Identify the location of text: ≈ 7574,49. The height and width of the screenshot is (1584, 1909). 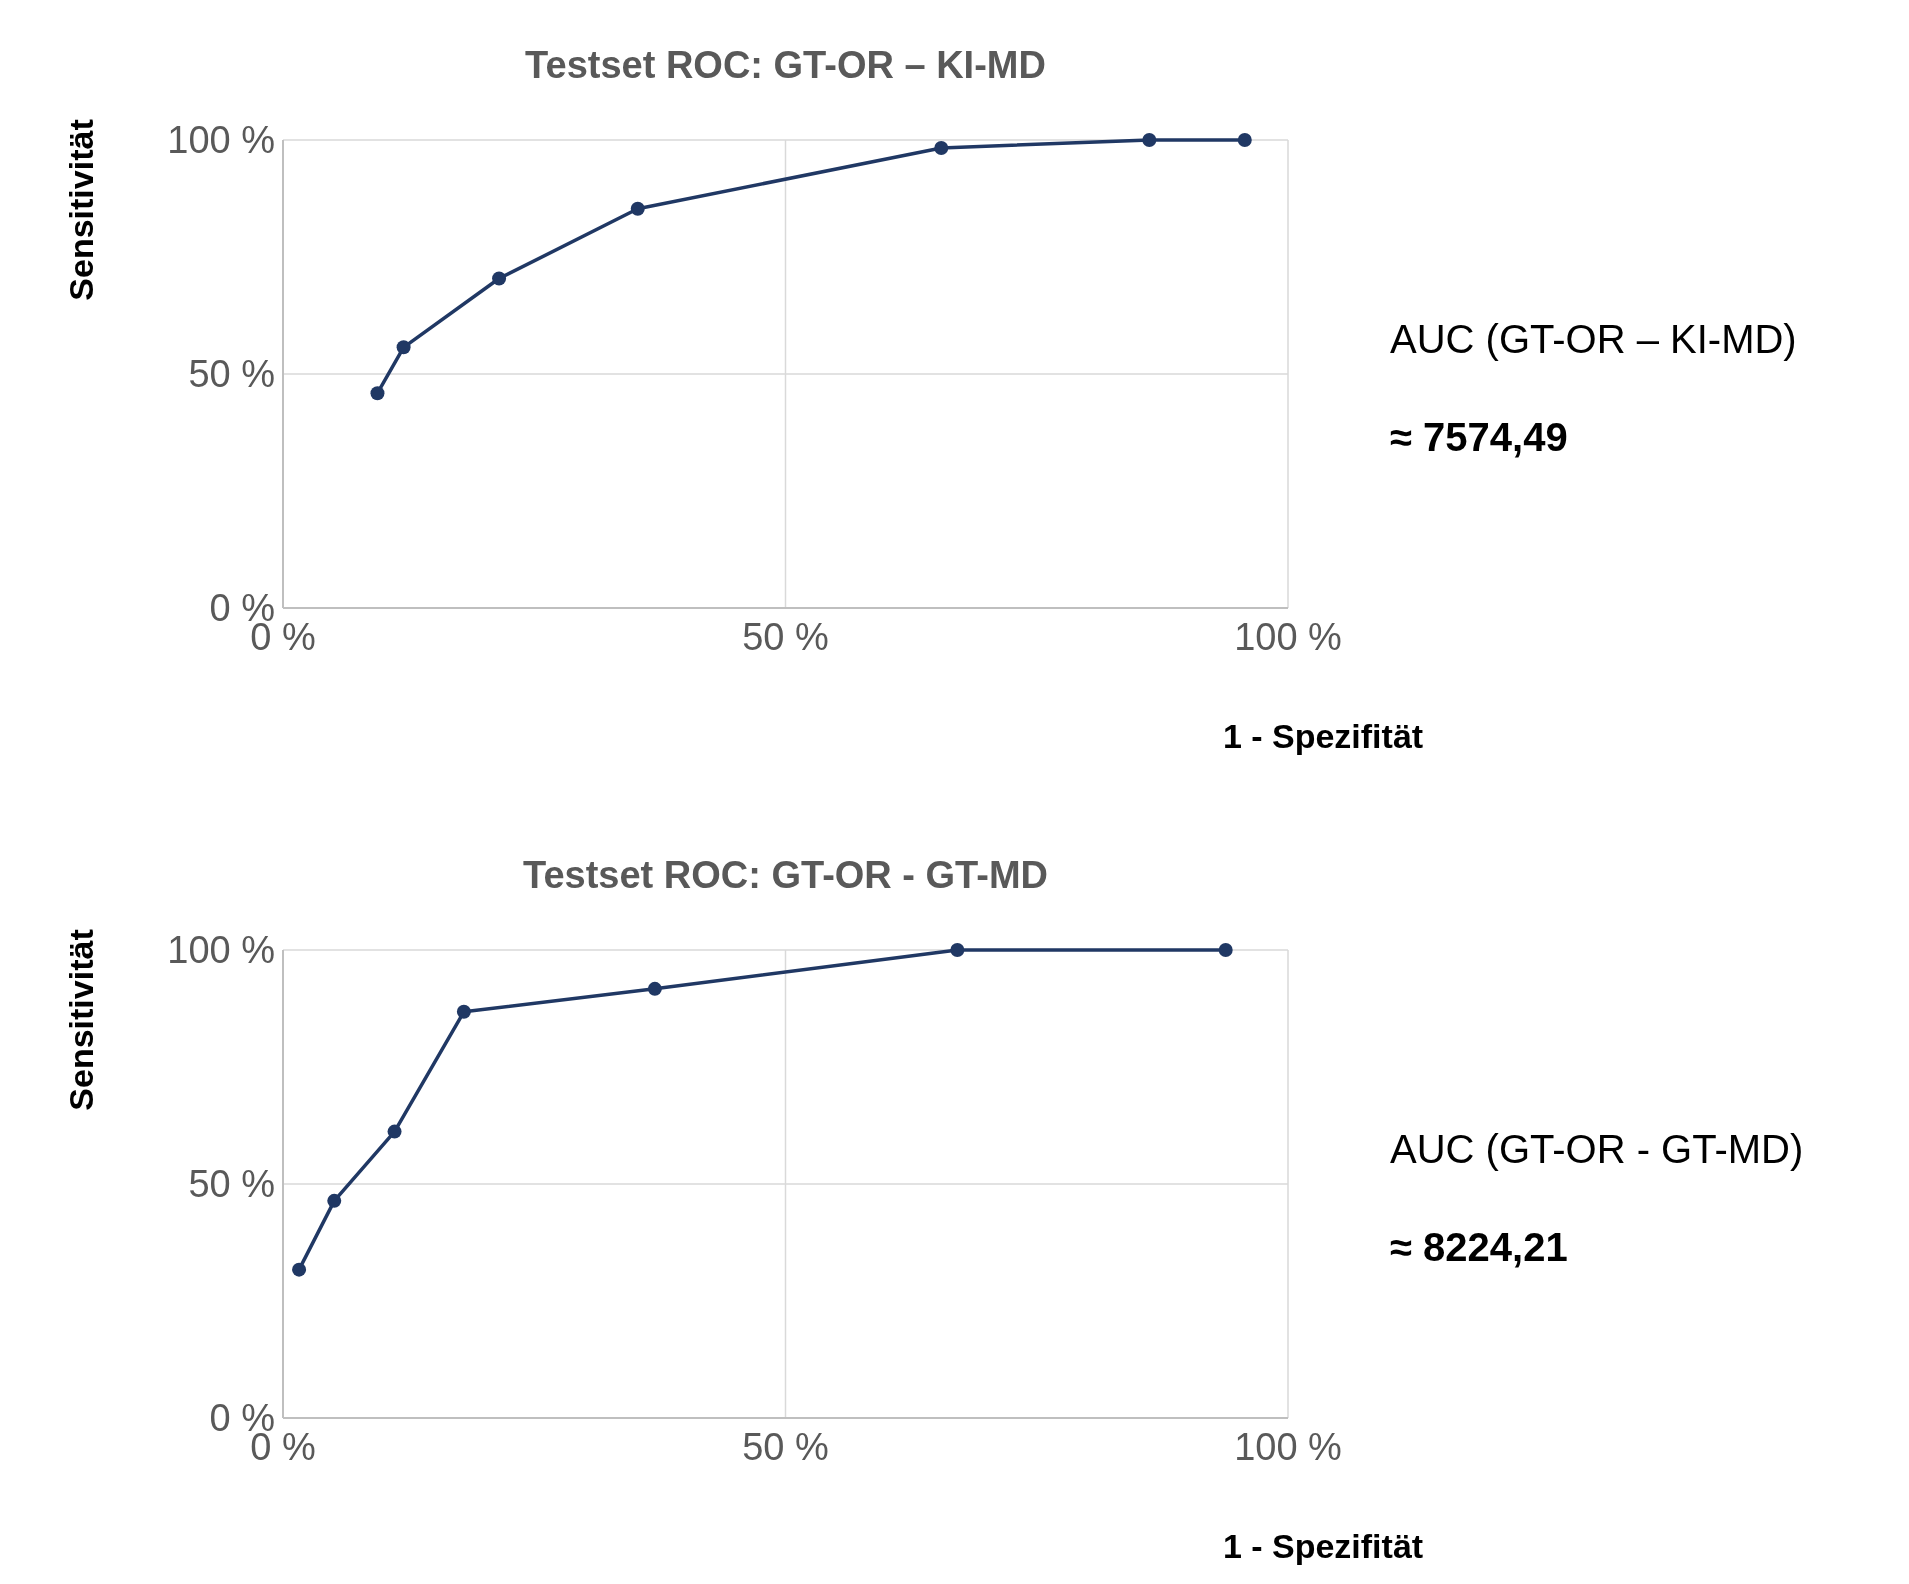
(1479, 437).